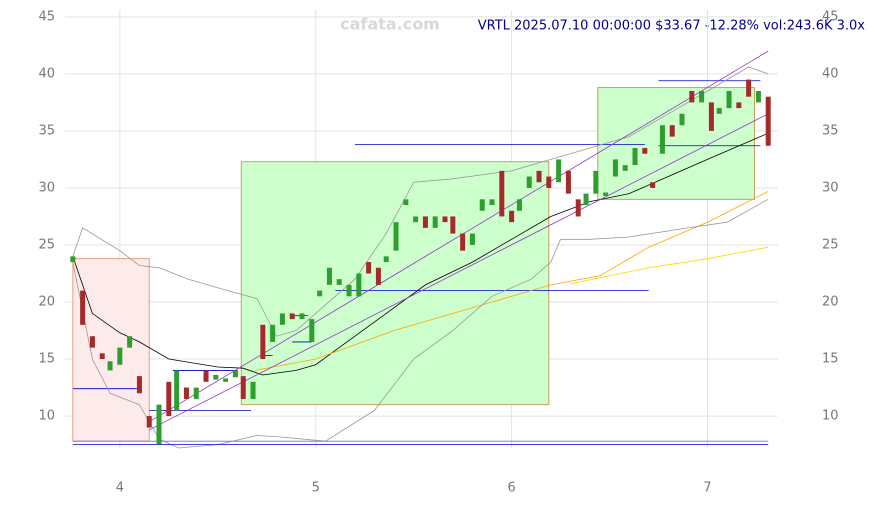 The height and width of the screenshot is (509, 875). I want to click on y-tick-label: 30, so click(46, 187).